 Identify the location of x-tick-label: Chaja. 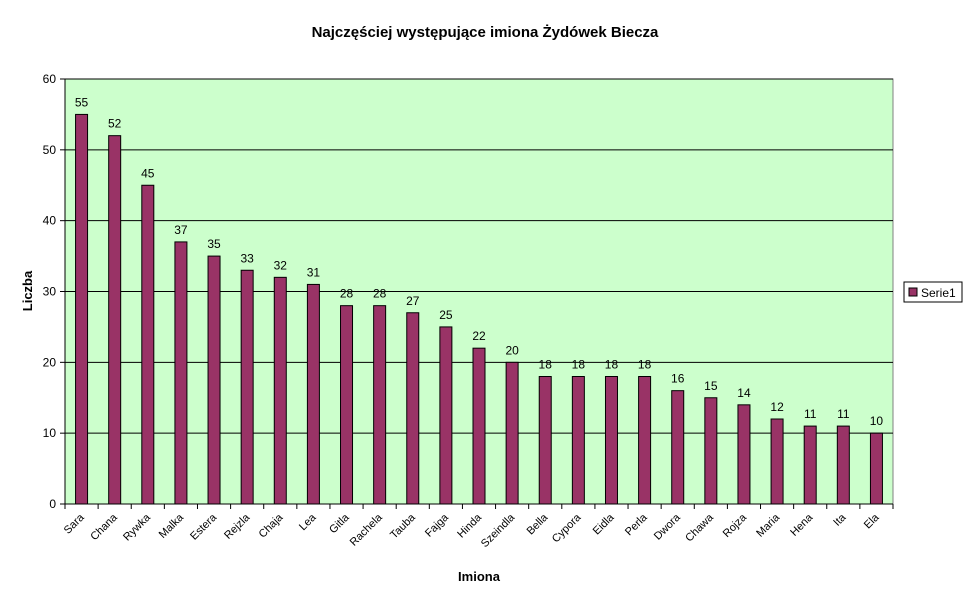
(271, 525).